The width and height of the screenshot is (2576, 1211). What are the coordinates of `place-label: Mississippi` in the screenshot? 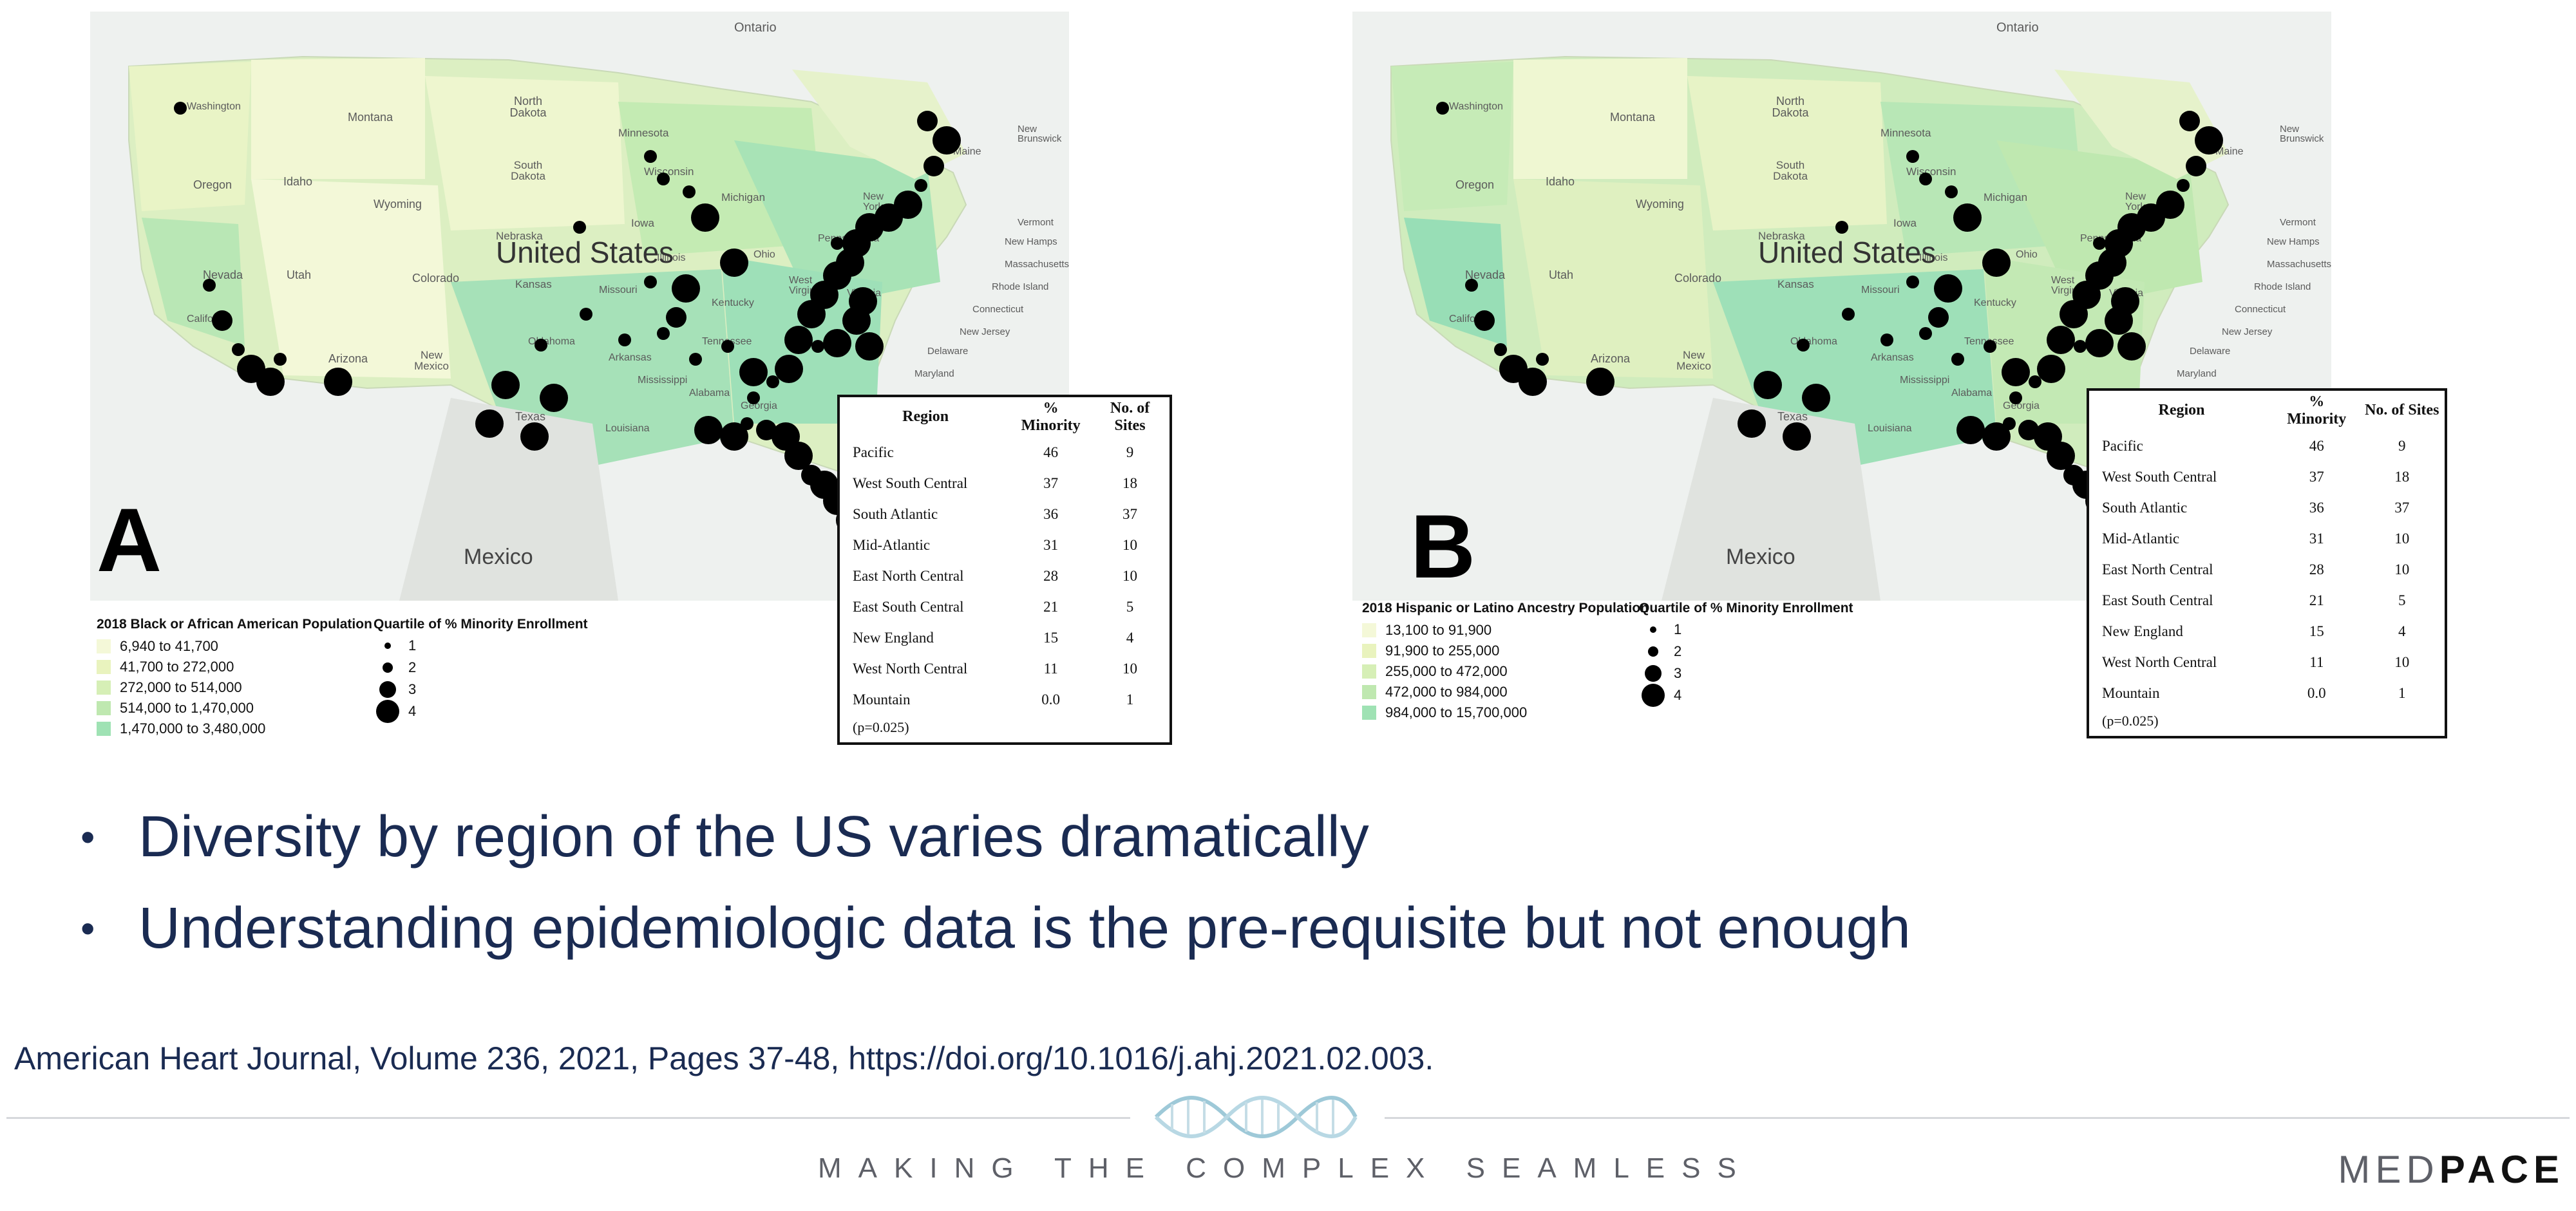 It's located at (663, 380).